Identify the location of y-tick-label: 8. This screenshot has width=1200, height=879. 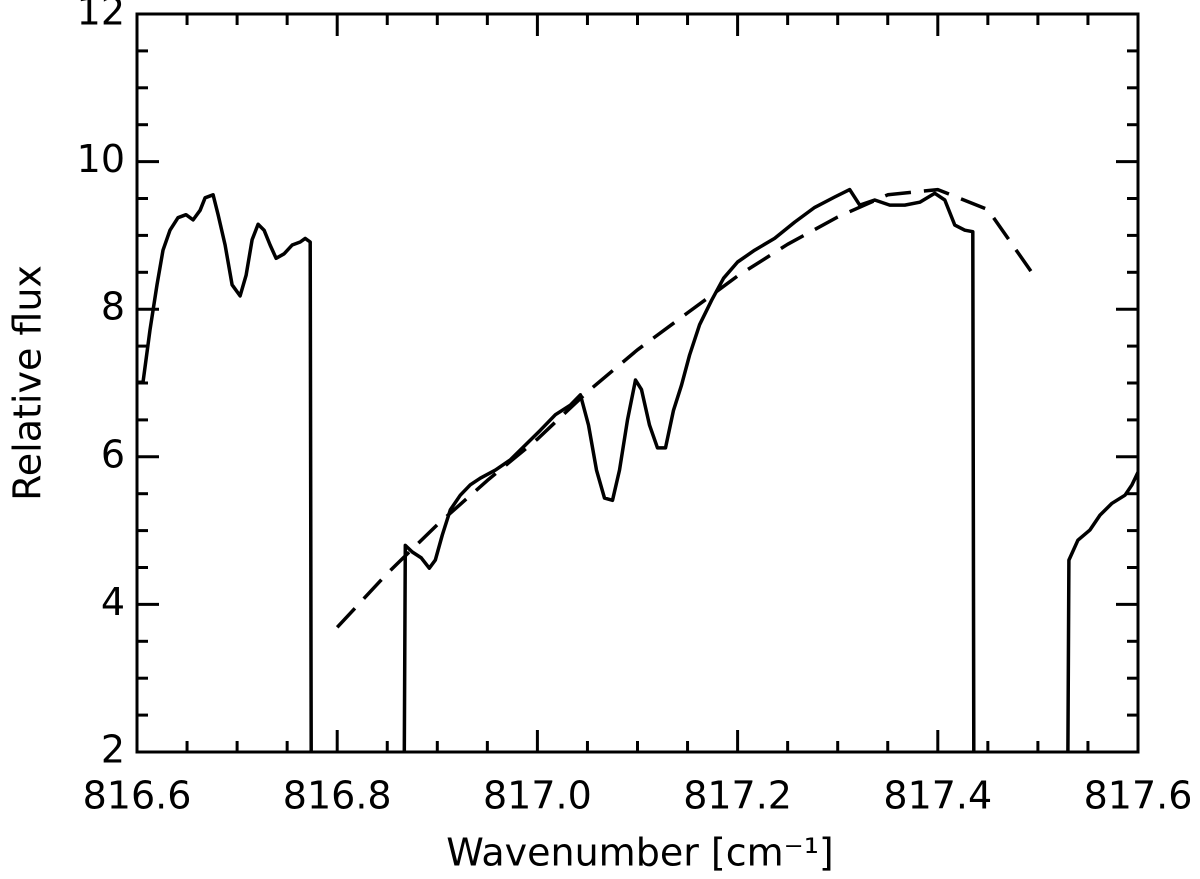
(113, 307).